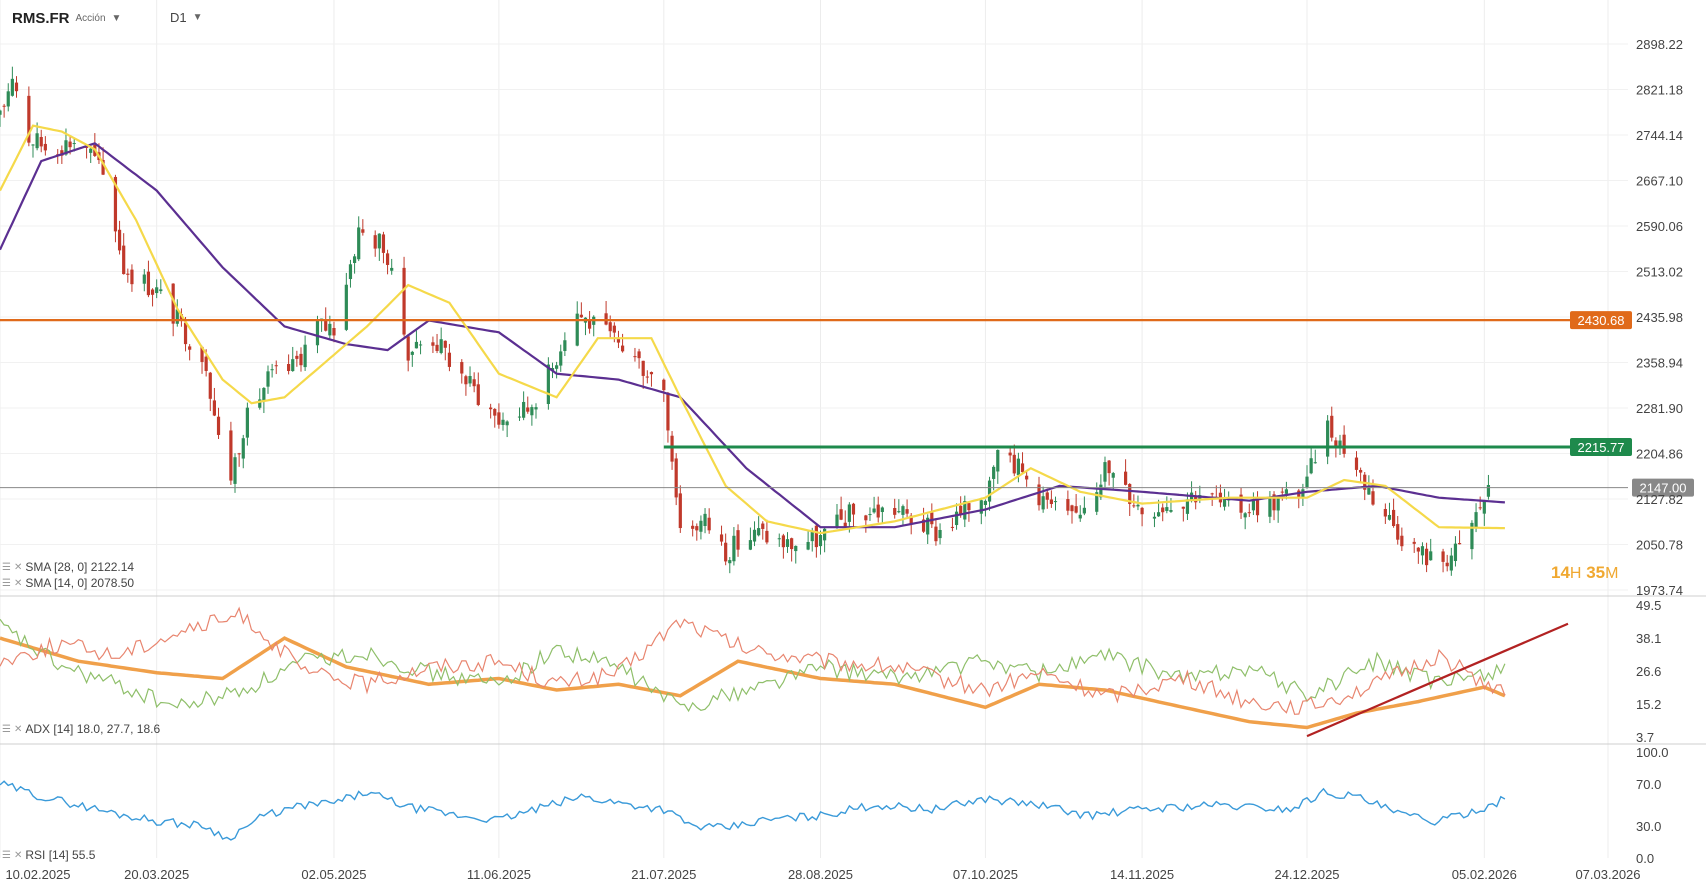  Describe the element at coordinates (66, 18) in the screenshot. I see `symbol-header: RMS.FR Acción ▼` at that location.